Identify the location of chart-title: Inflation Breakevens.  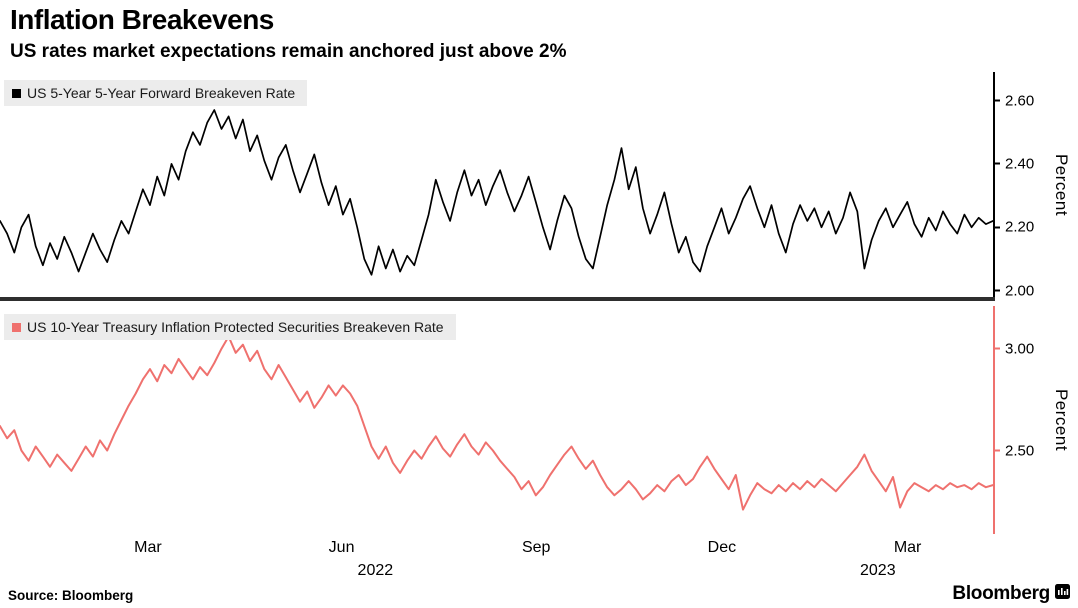
(142, 19).